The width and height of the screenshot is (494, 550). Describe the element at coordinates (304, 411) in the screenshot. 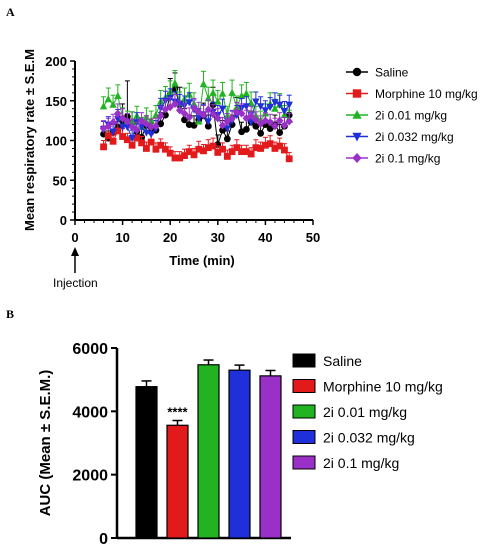

I see `legend-swatch-2i-0-01-mg-kg` at that location.